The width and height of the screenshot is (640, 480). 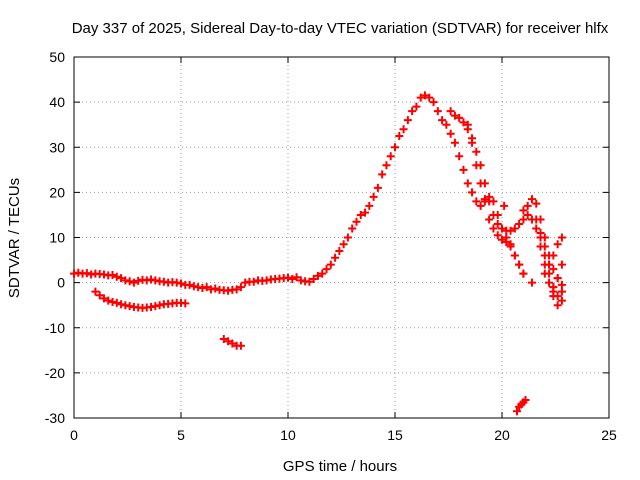 What do you see at coordinates (502, 435) in the screenshot?
I see `x-tick-label: 20` at bounding box center [502, 435].